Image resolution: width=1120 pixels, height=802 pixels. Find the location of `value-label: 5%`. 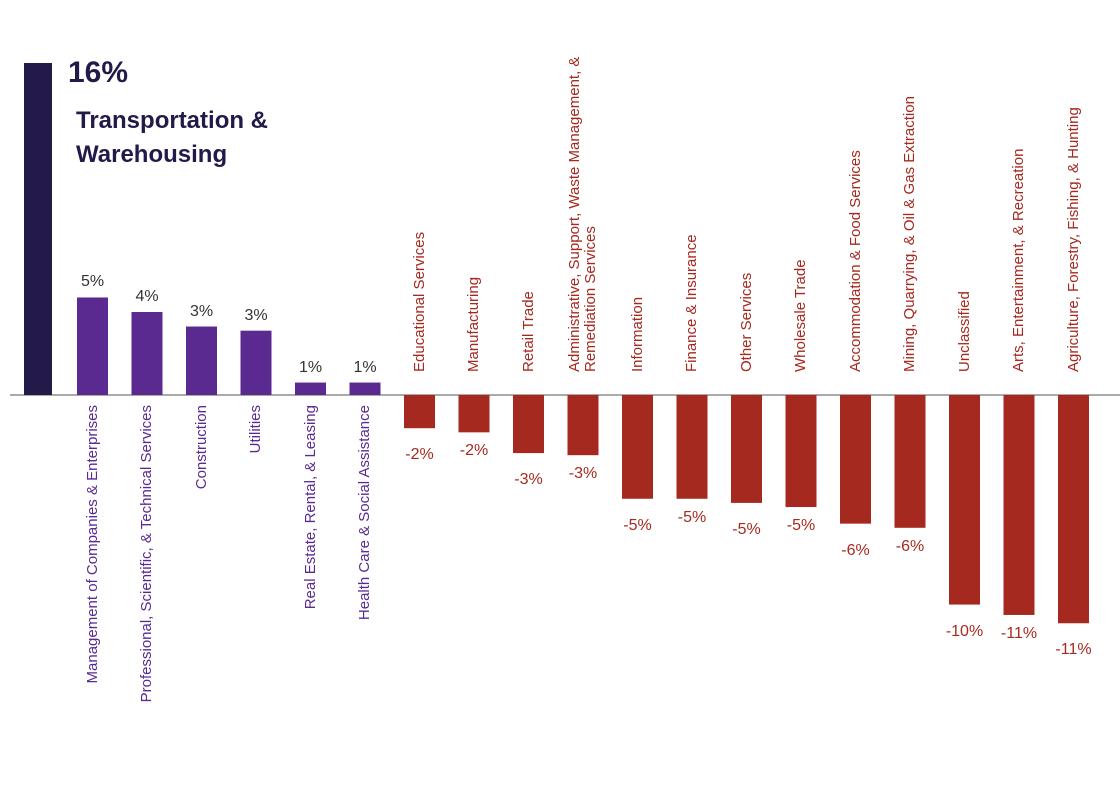

value-label: 5% is located at coordinates (92, 282).